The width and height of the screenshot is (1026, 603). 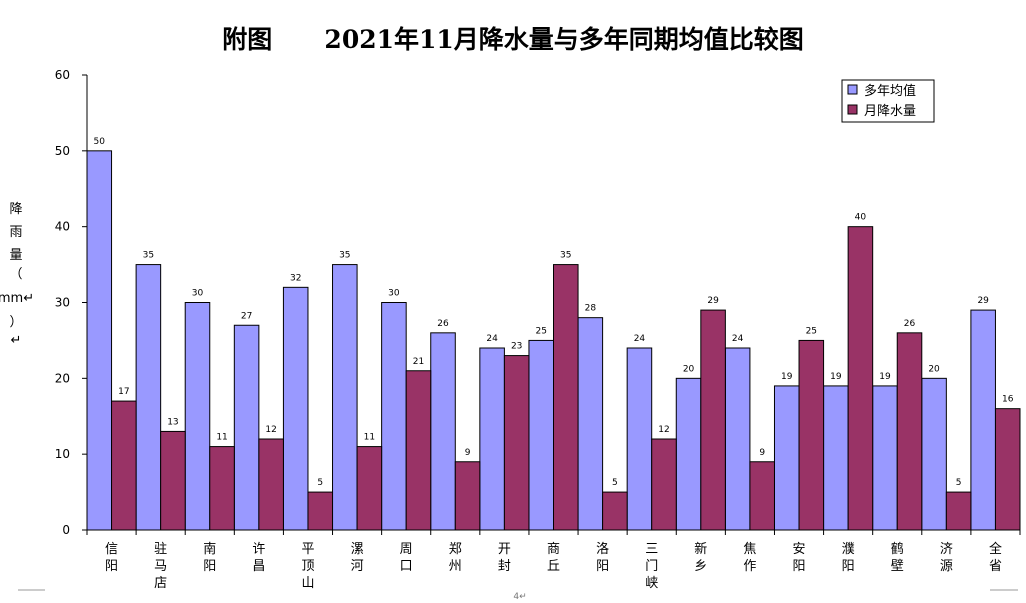 What do you see at coordinates (111, 558) in the screenshot?
I see `category-label: 信阳` at bounding box center [111, 558].